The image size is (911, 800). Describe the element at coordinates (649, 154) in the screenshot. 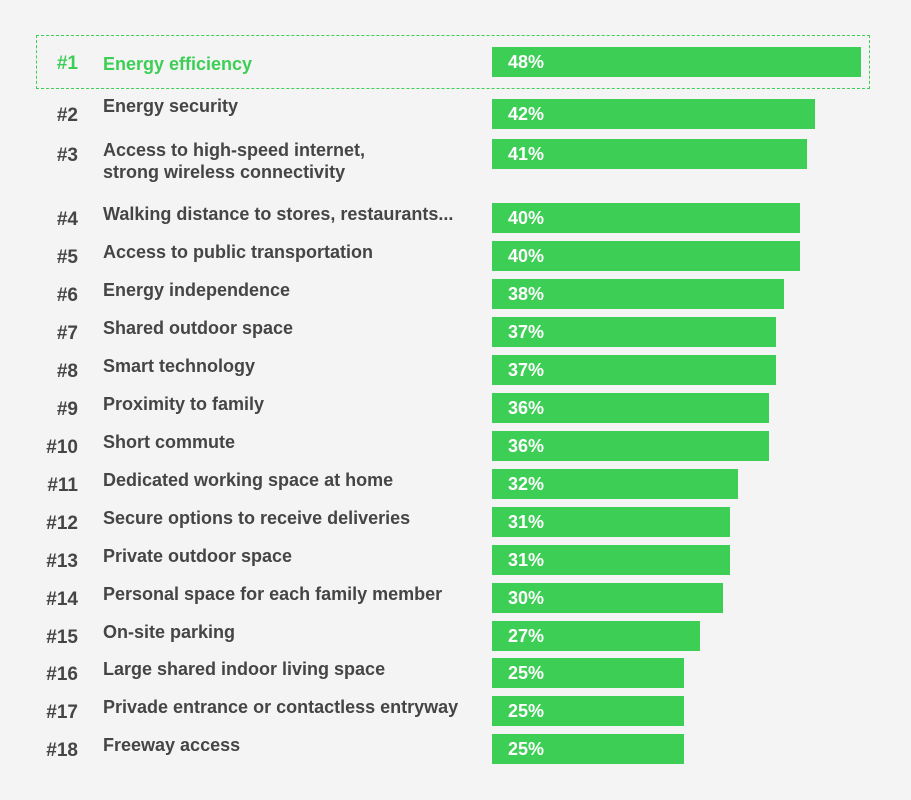

I see `bar: 41%` at that location.